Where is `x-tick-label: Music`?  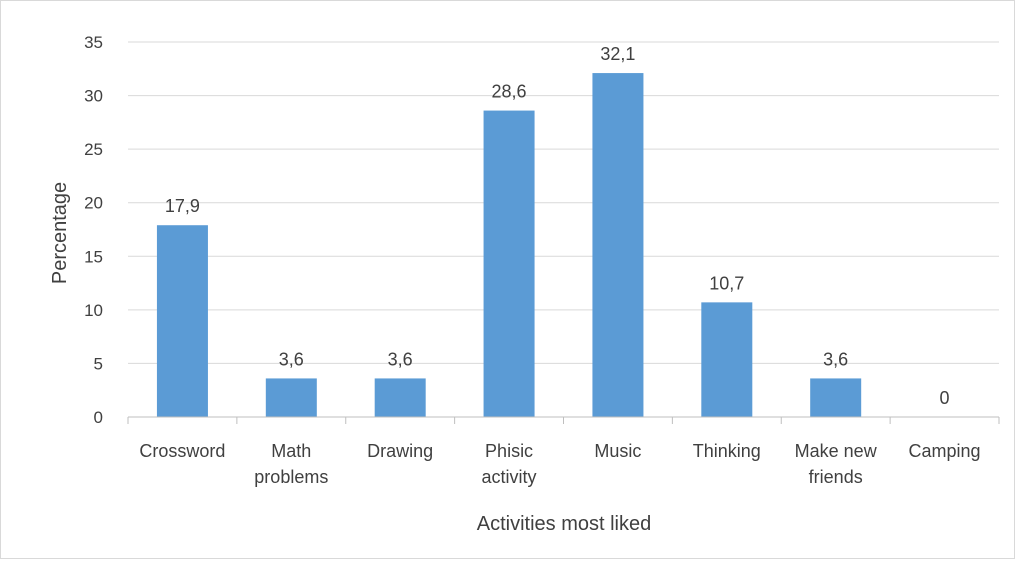 x-tick-label: Music is located at coordinates (617, 451).